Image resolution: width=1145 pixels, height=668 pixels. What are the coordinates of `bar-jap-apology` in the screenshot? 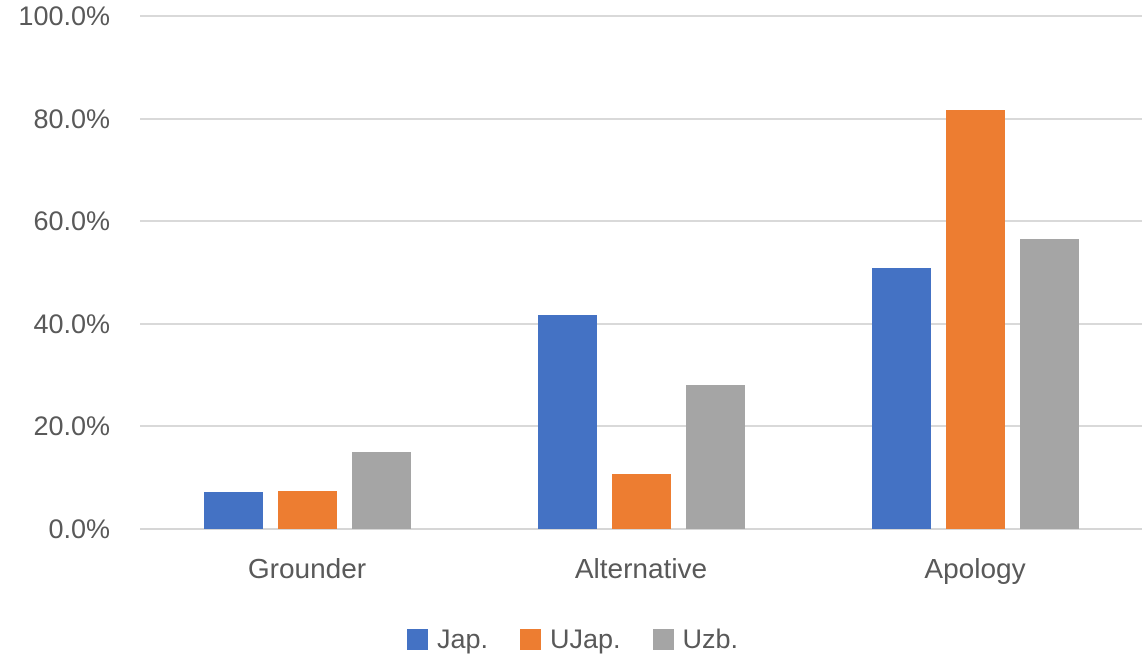 It's located at (901, 398).